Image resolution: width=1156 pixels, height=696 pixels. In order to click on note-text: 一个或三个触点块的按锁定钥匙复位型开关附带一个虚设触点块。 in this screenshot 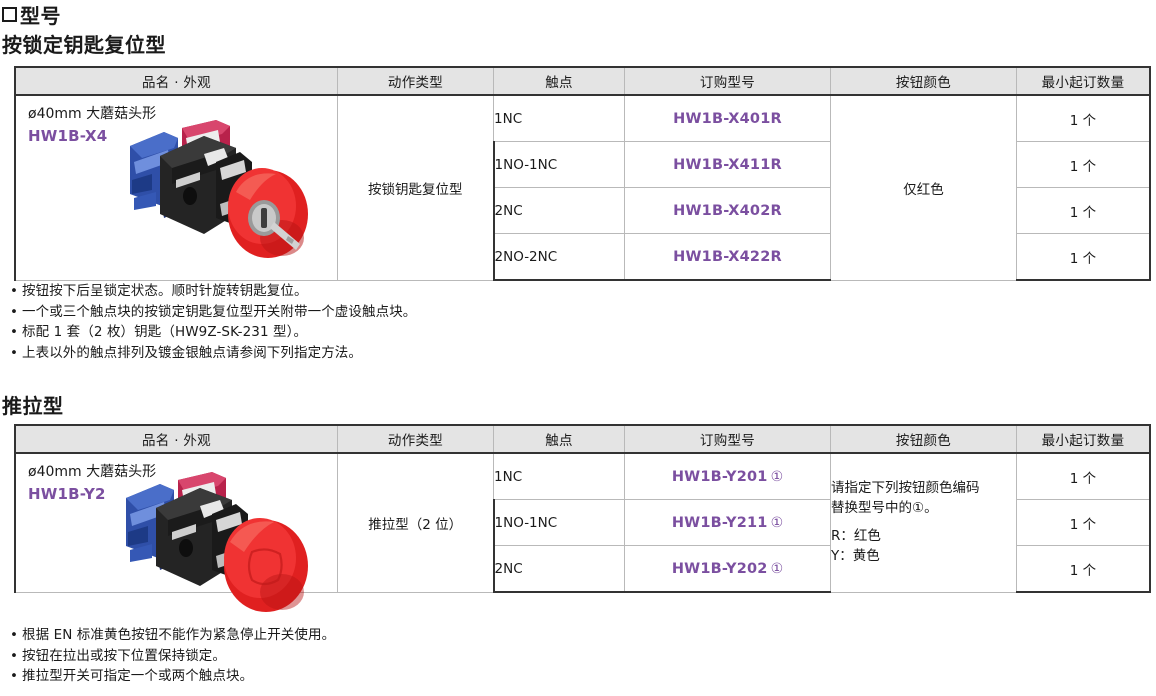, I will do `click(219, 311)`.